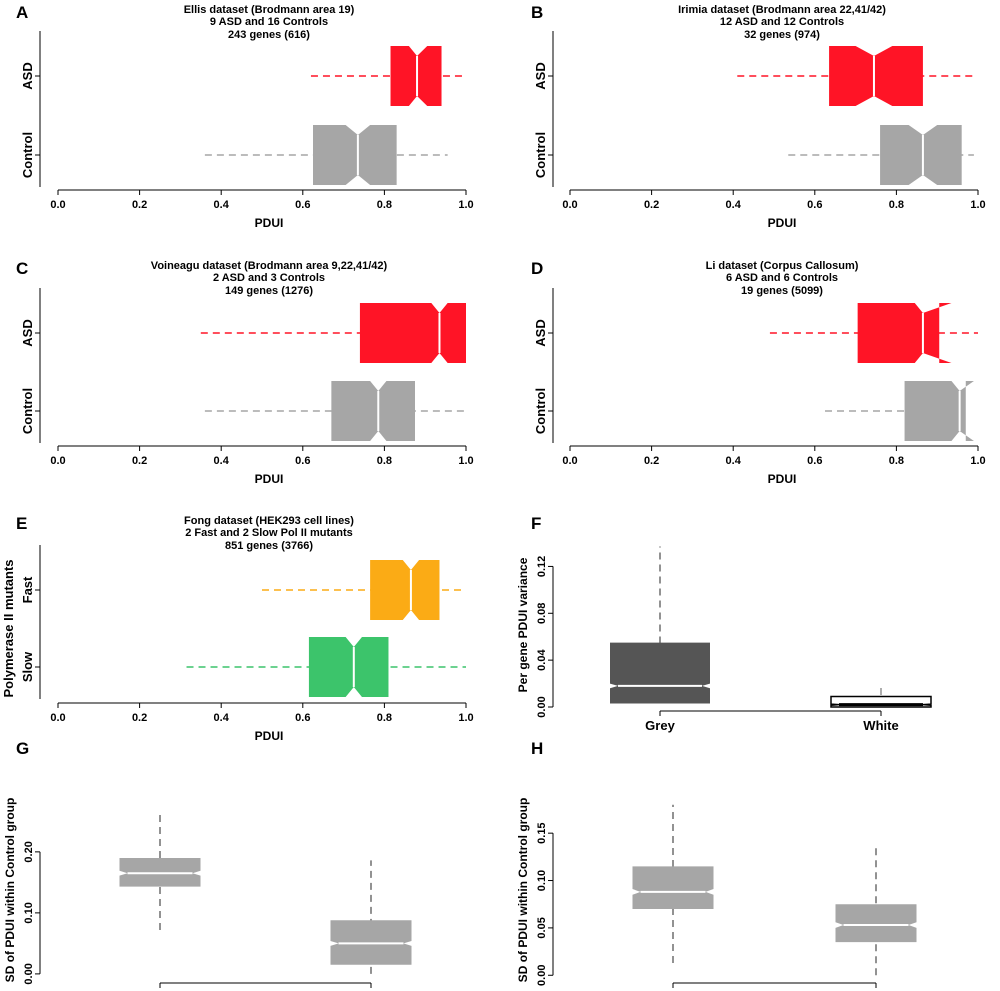 The width and height of the screenshot is (1000, 991). What do you see at coordinates (782, 291) in the screenshot?
I see `chart-title-line: 19 genes (5099)` at bounding box center [782, 291].